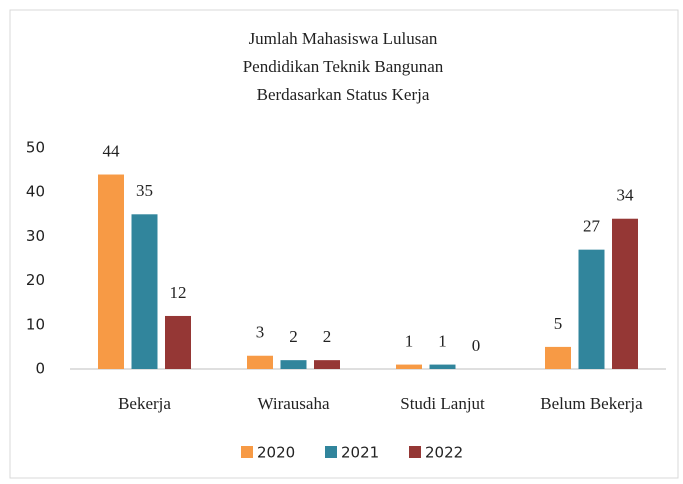 The image size is (683, 484). What do you see at coordinates (293, 403) in the screenshot?
I see `x-tick-label: Wirausaha` at bounding box center [293, 403].